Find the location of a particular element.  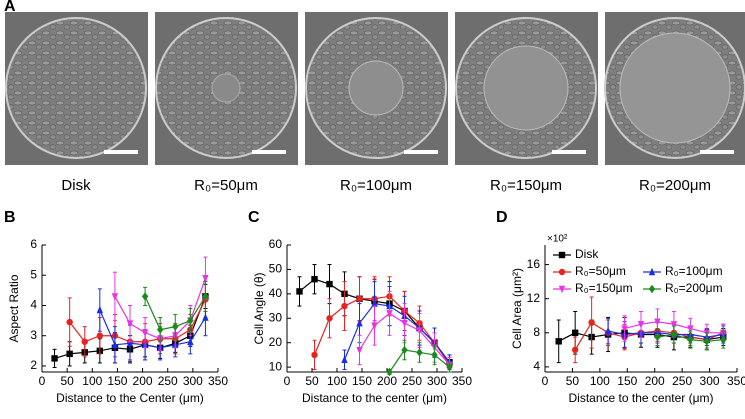

image-label: R₀=50μm is located at coordinates (226, 185).